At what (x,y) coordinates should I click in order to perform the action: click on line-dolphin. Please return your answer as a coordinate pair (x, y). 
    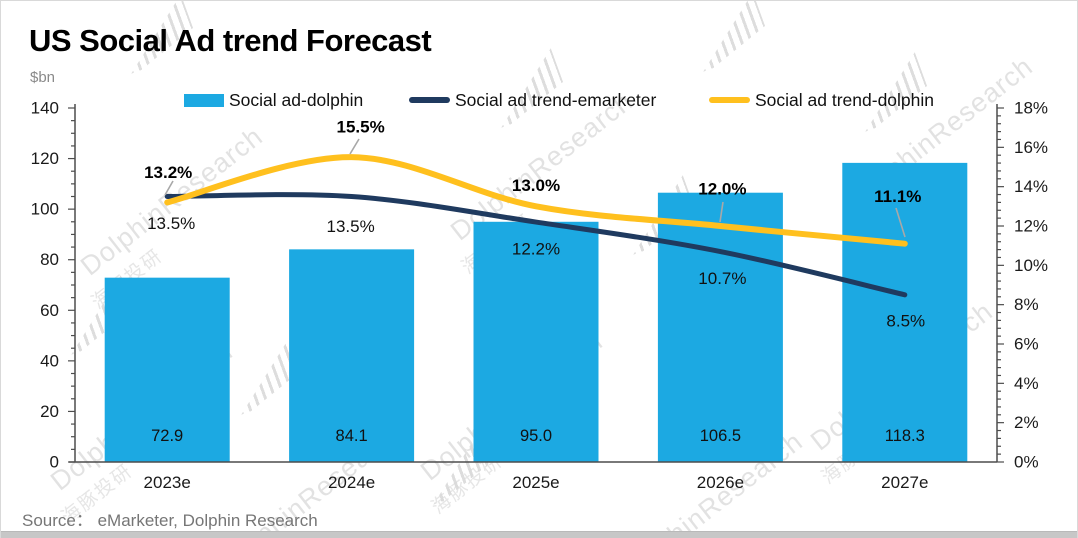
    Looking at the image, I should click on (536, 200).